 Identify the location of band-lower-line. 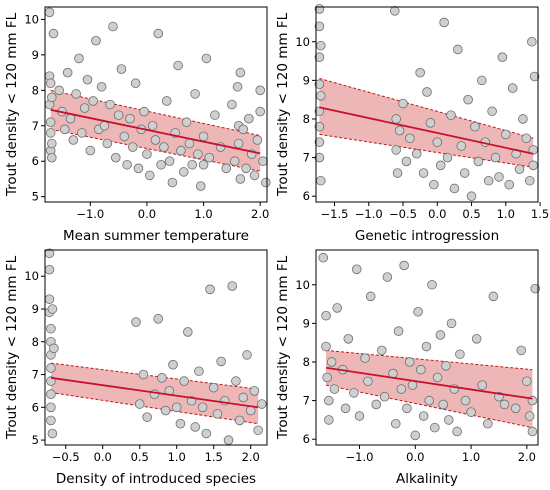
(429, 406).